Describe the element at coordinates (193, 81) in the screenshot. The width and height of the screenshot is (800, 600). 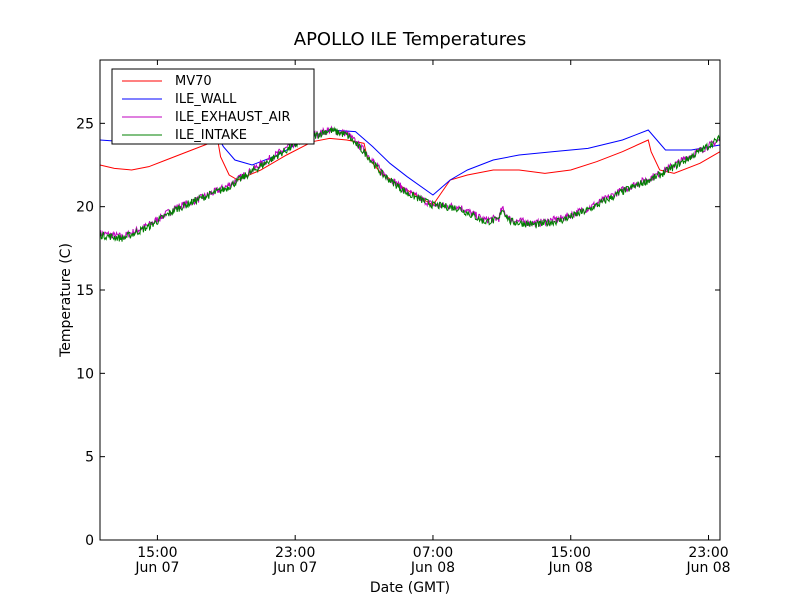
I see `legend-label: MV70` at that location.